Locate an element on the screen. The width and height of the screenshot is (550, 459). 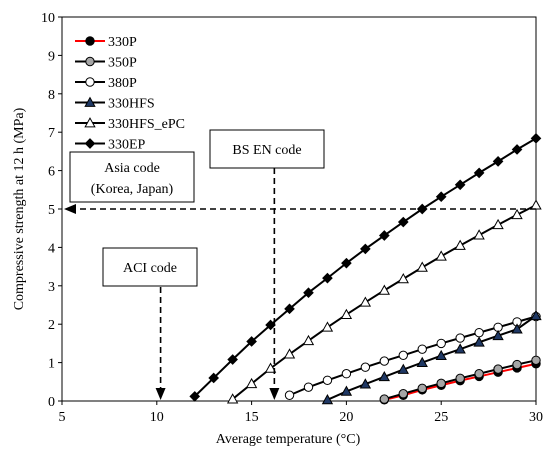
x-tick-label: 5 is located at coordinates (62, 417).